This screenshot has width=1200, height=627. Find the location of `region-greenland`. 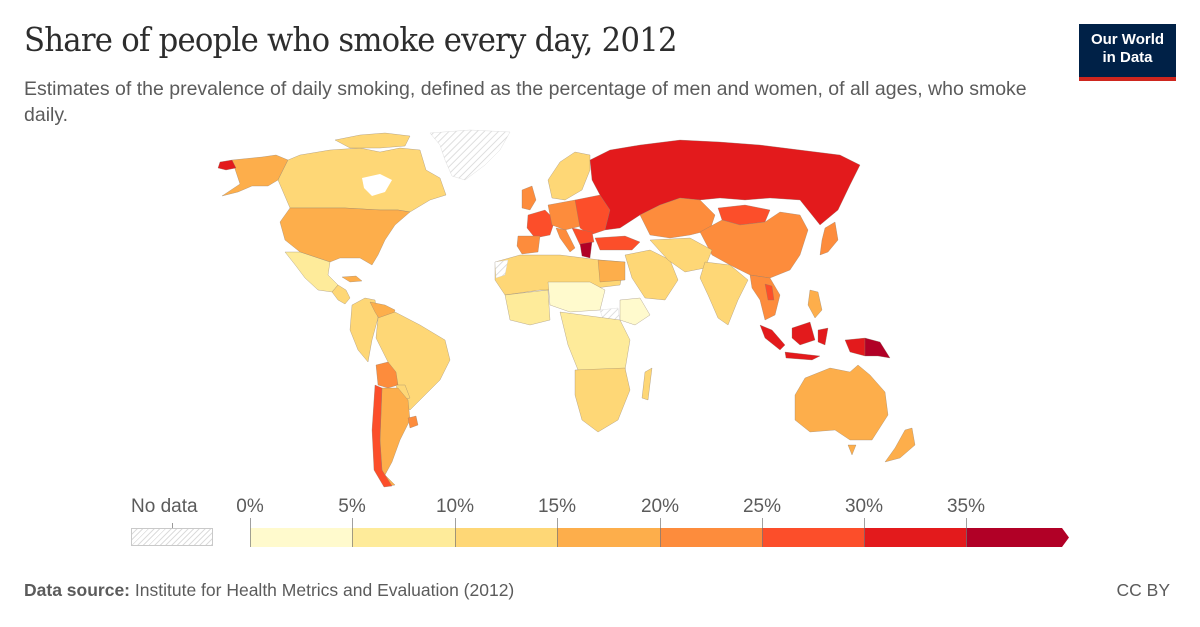

region-greenland is located at coordinates (470, 155).